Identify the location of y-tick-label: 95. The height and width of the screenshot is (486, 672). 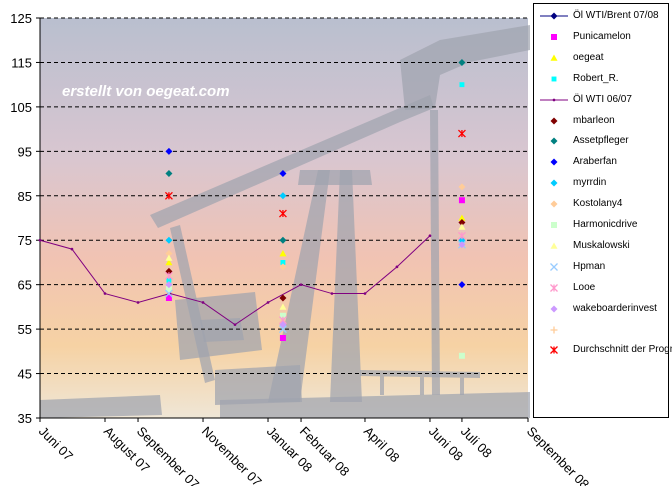
(25, 151).